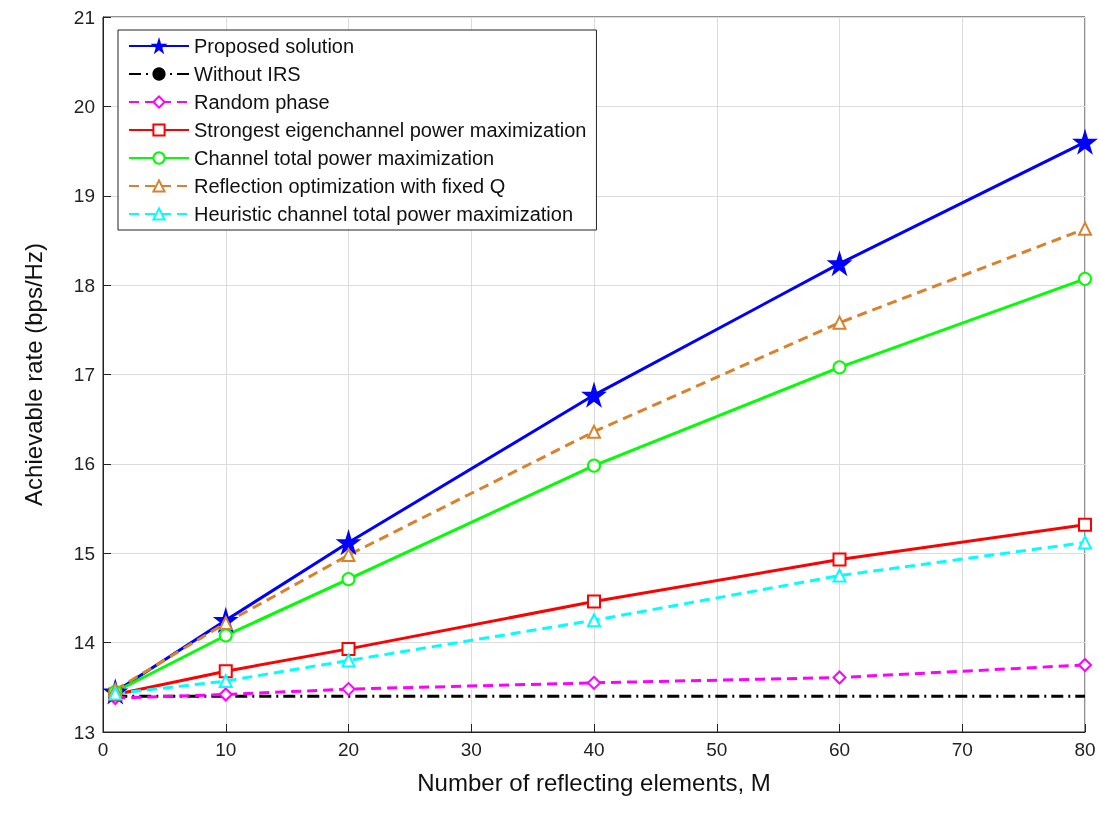 This screenshot has width=1099, height=821. I want to click on y-tick-label: 18, so click(84, 285).